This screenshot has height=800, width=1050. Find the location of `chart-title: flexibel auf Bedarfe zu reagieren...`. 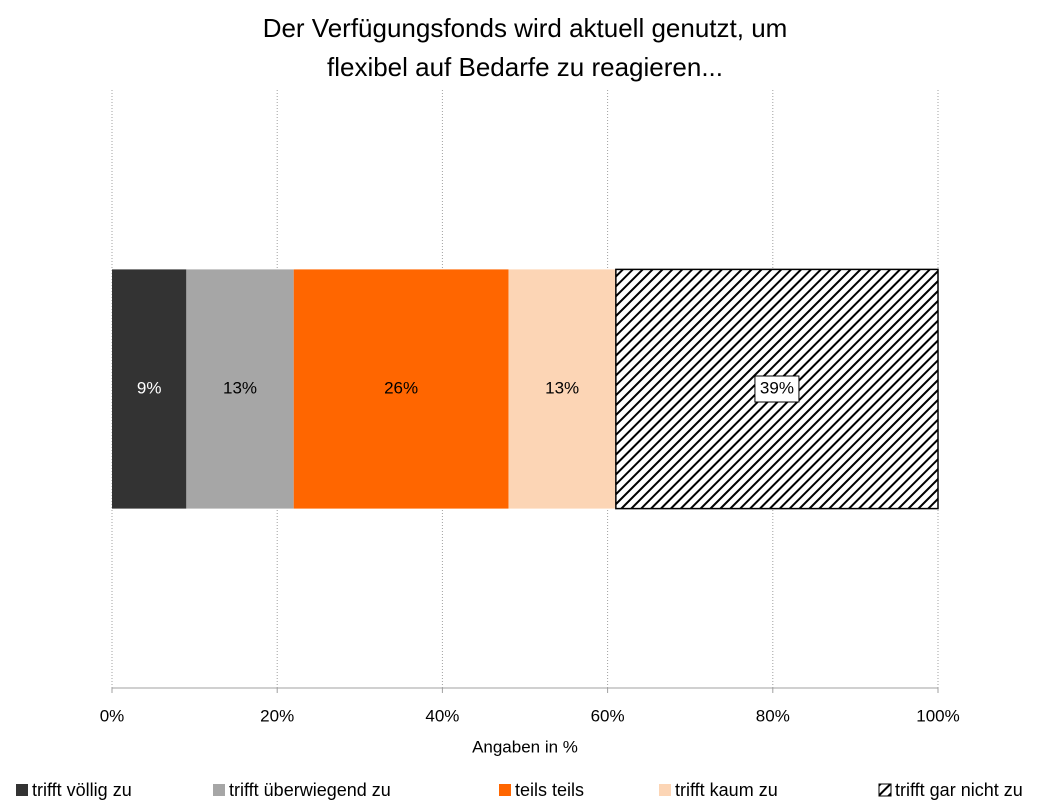

chart-title: flexibel auf Bedarfe zu reagieren... is located at coordinates (525, 67).